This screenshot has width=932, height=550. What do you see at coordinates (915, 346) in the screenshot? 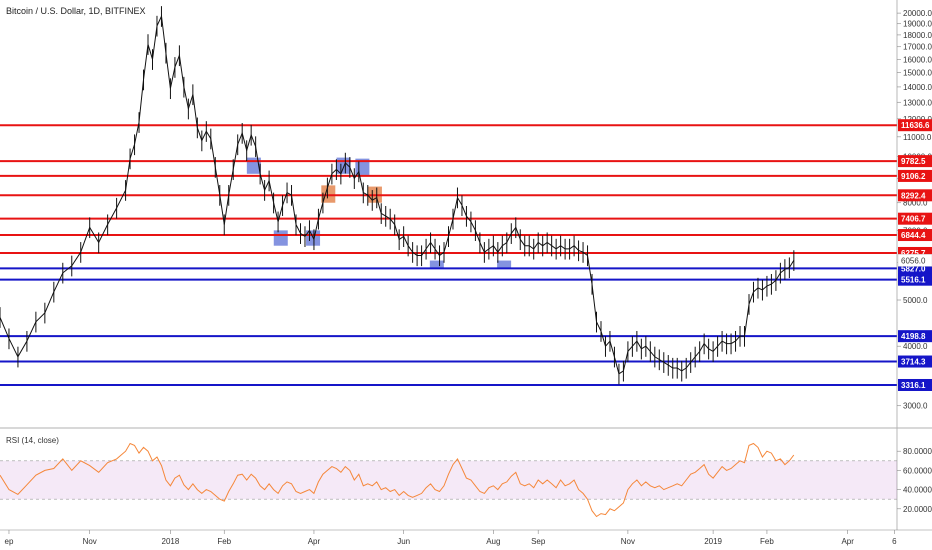
I see `price-tick-label: 4000.0` at bounding box center [915, 346].